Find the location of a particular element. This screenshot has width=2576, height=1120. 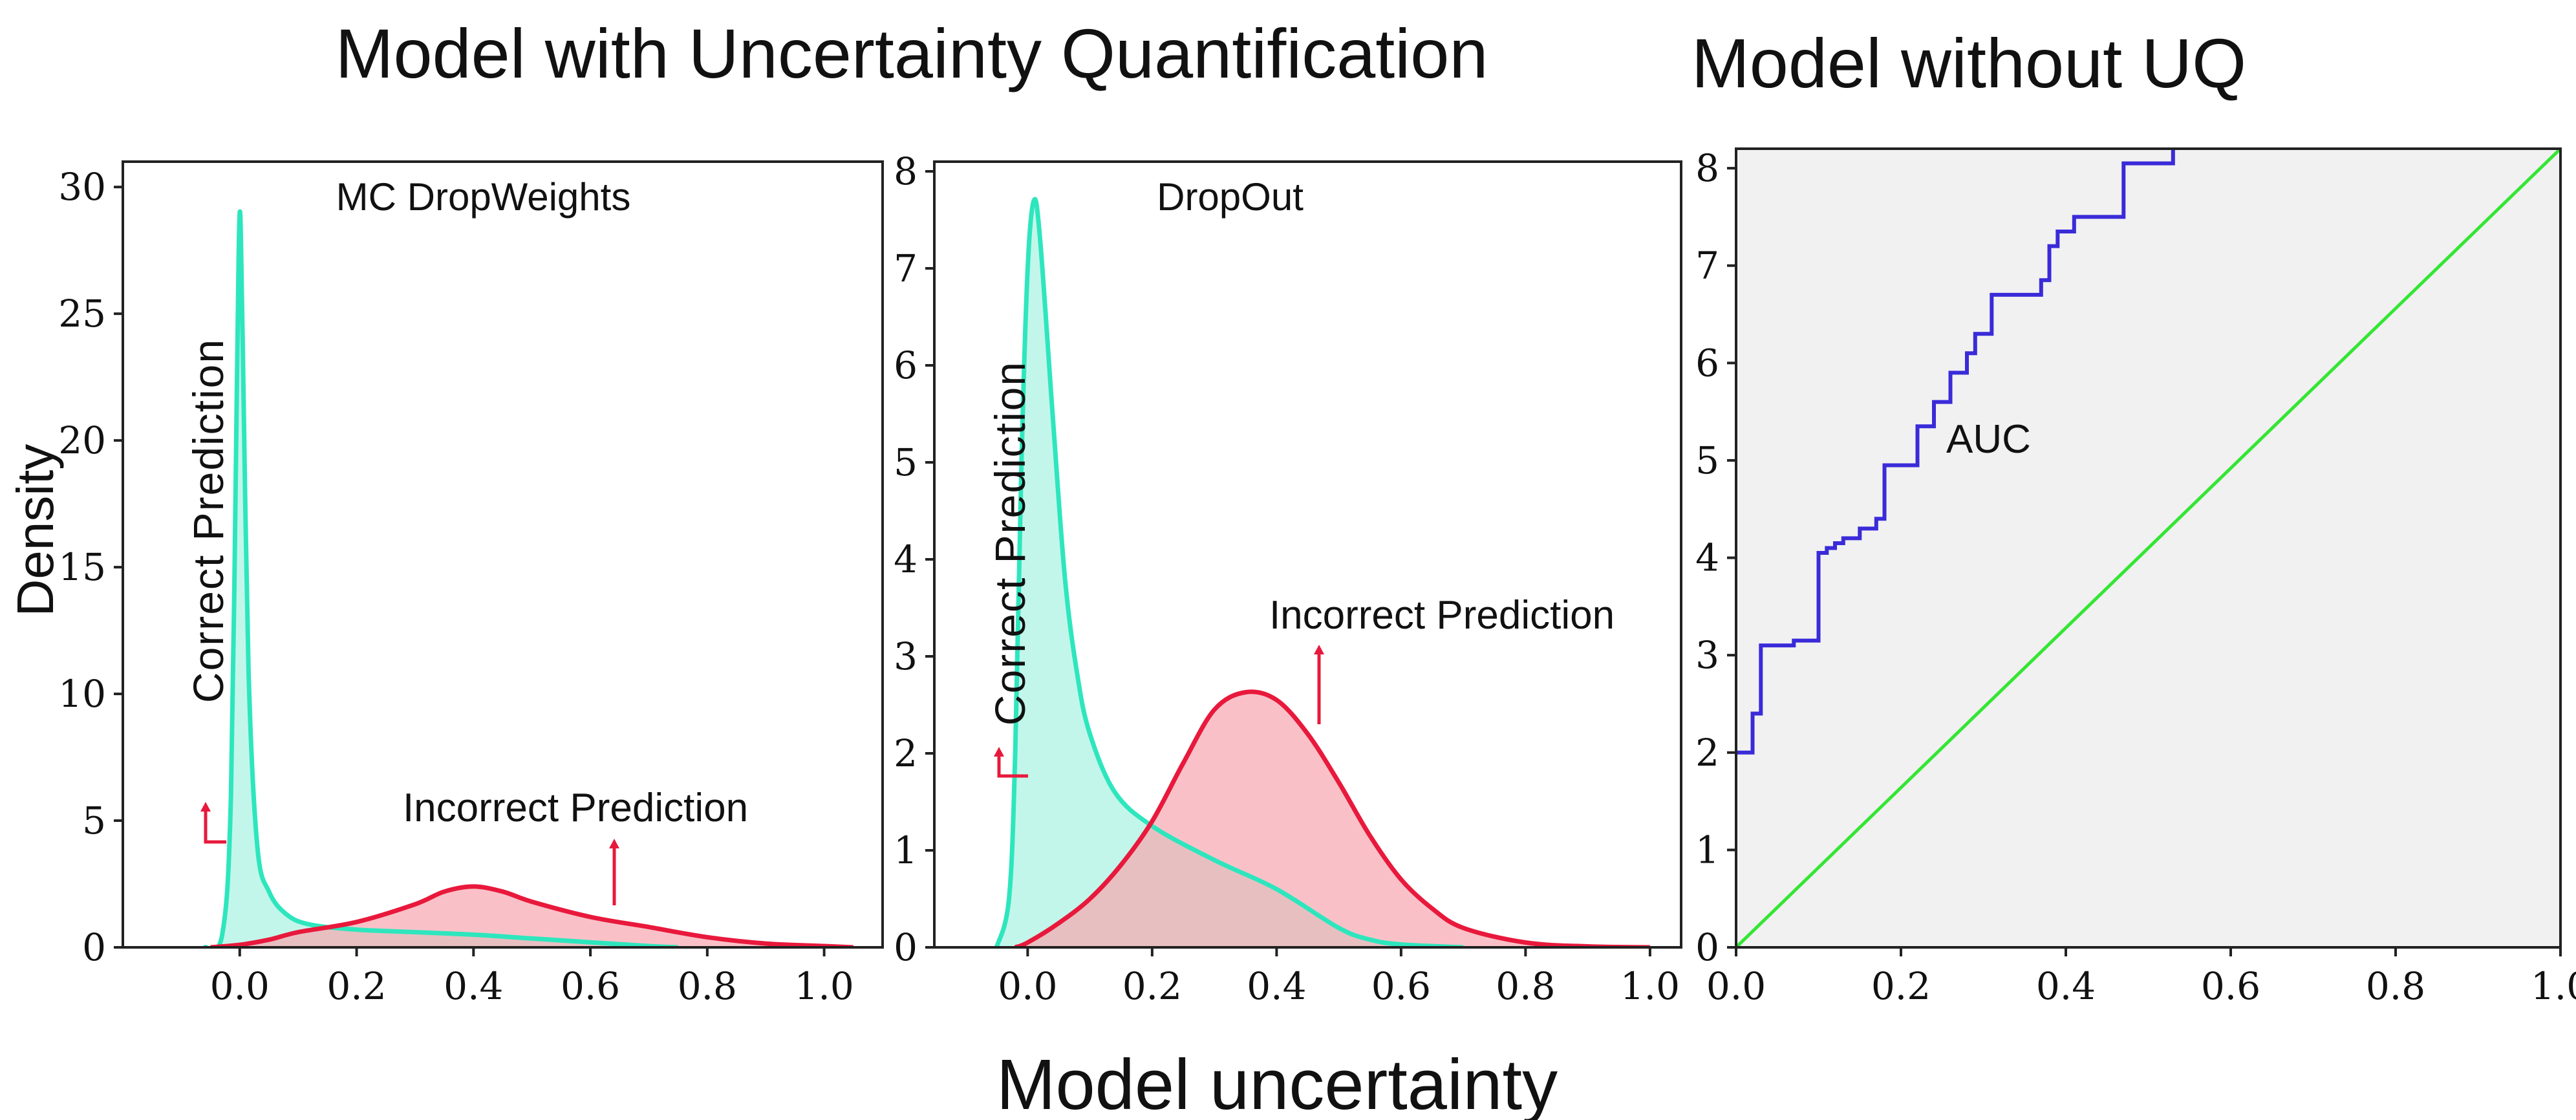

roc-step-line is located at coordinates (1955, 452).